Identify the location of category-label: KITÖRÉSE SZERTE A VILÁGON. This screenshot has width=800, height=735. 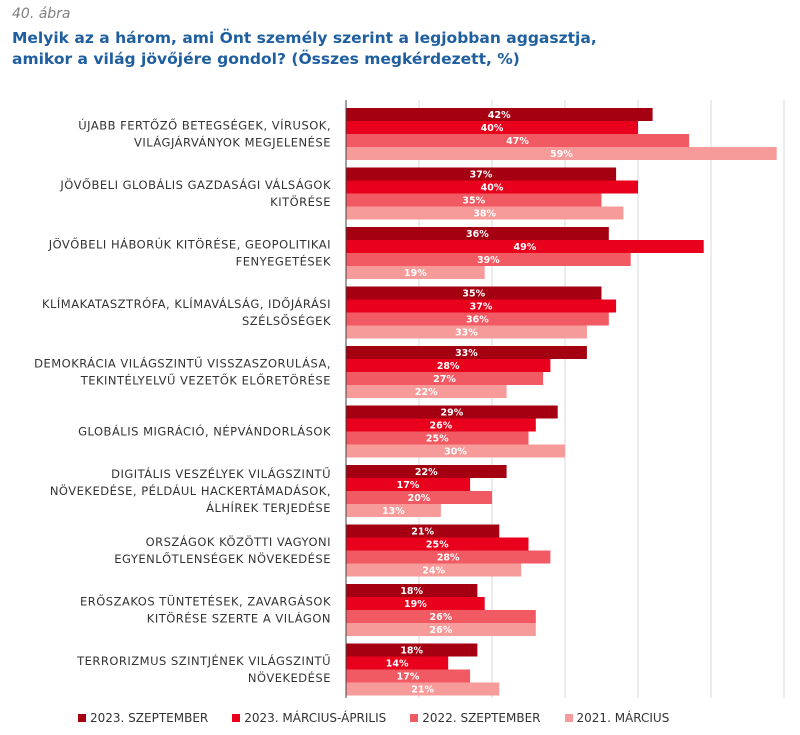
(239, 618).